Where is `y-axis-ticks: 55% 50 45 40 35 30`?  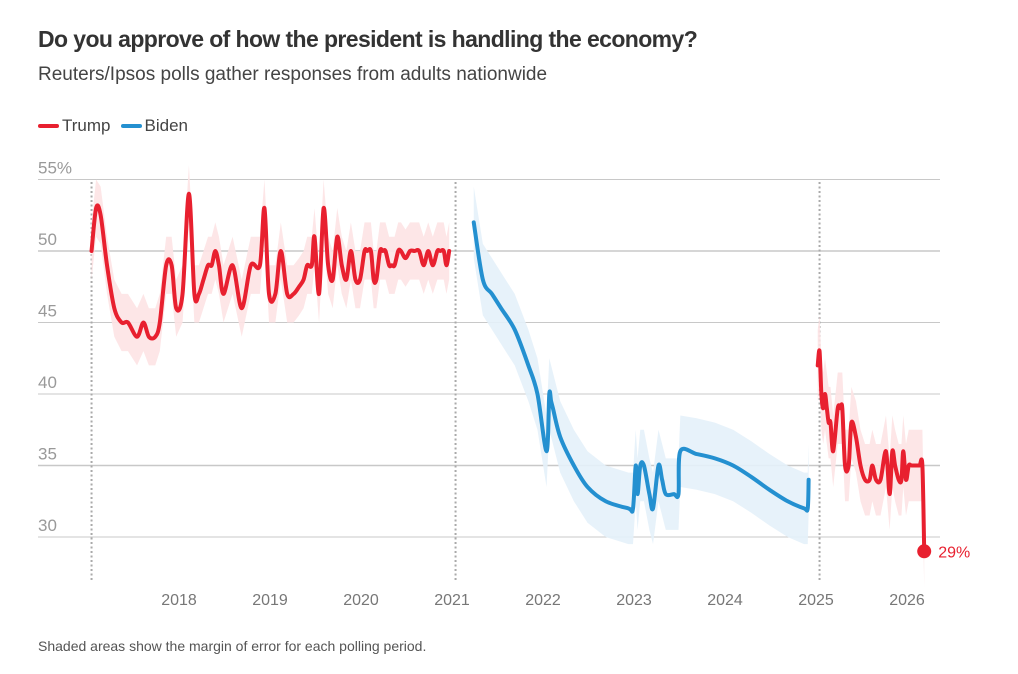 y-axis-ticks: 55% 50 45 40 35 30 is located at coordinates (55, 347).